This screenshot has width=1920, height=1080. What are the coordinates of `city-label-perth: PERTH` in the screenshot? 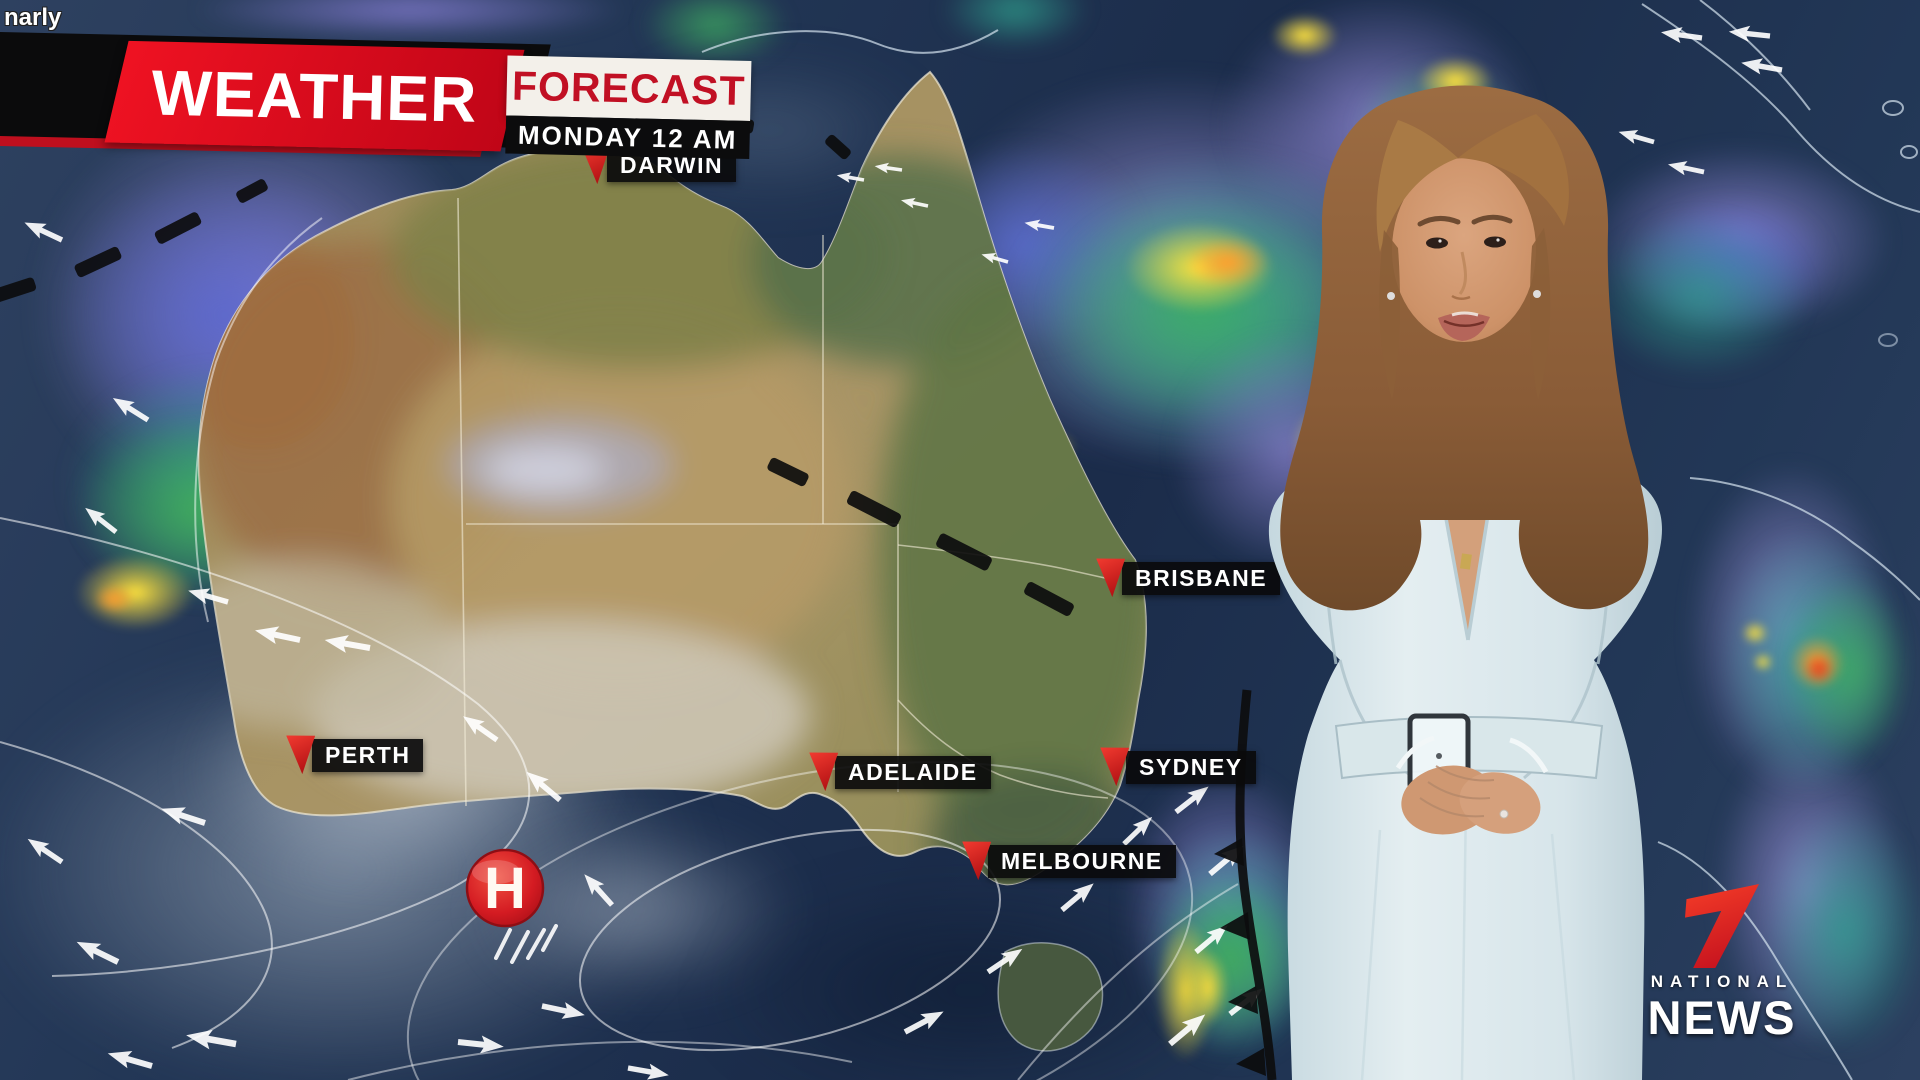 It's located at (368, 755).